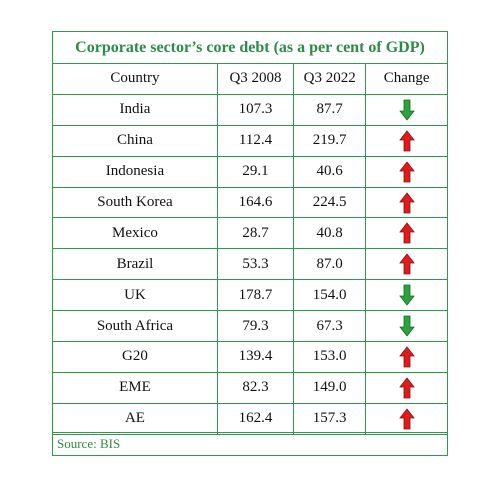  I want to click on q3-2022-cell: 219.7, so click(330, 140).